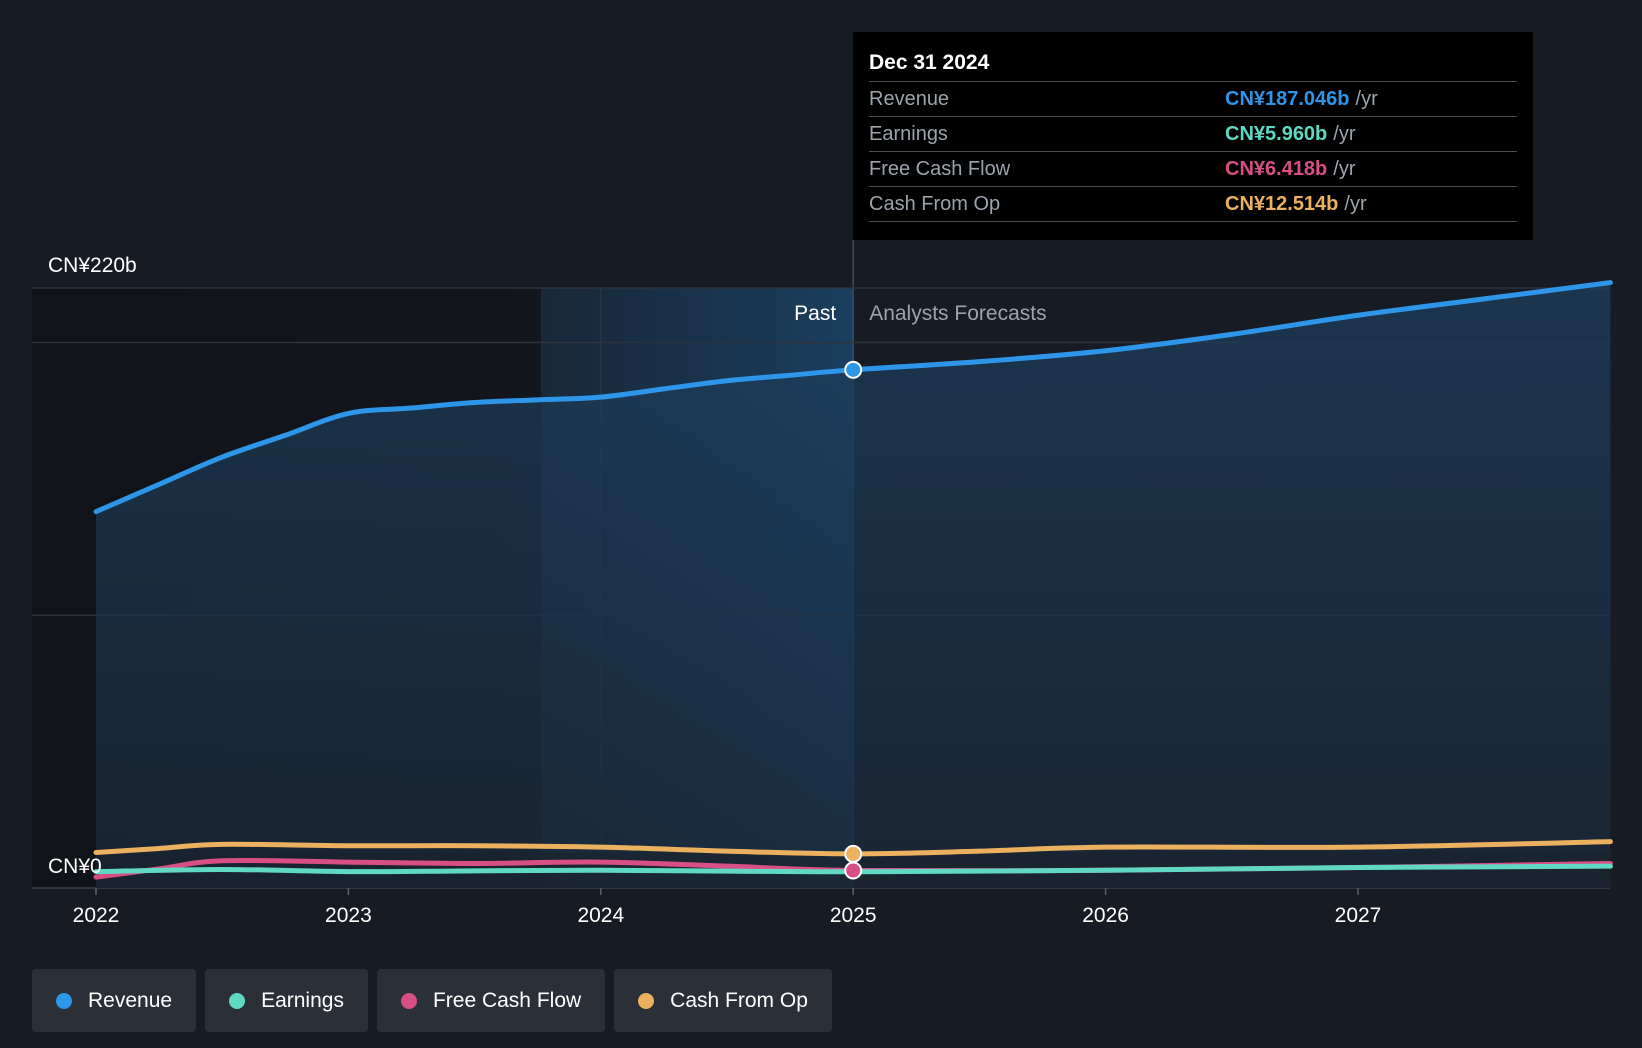  I want to click on tooltip-label: Revenue, so click(909, 99).